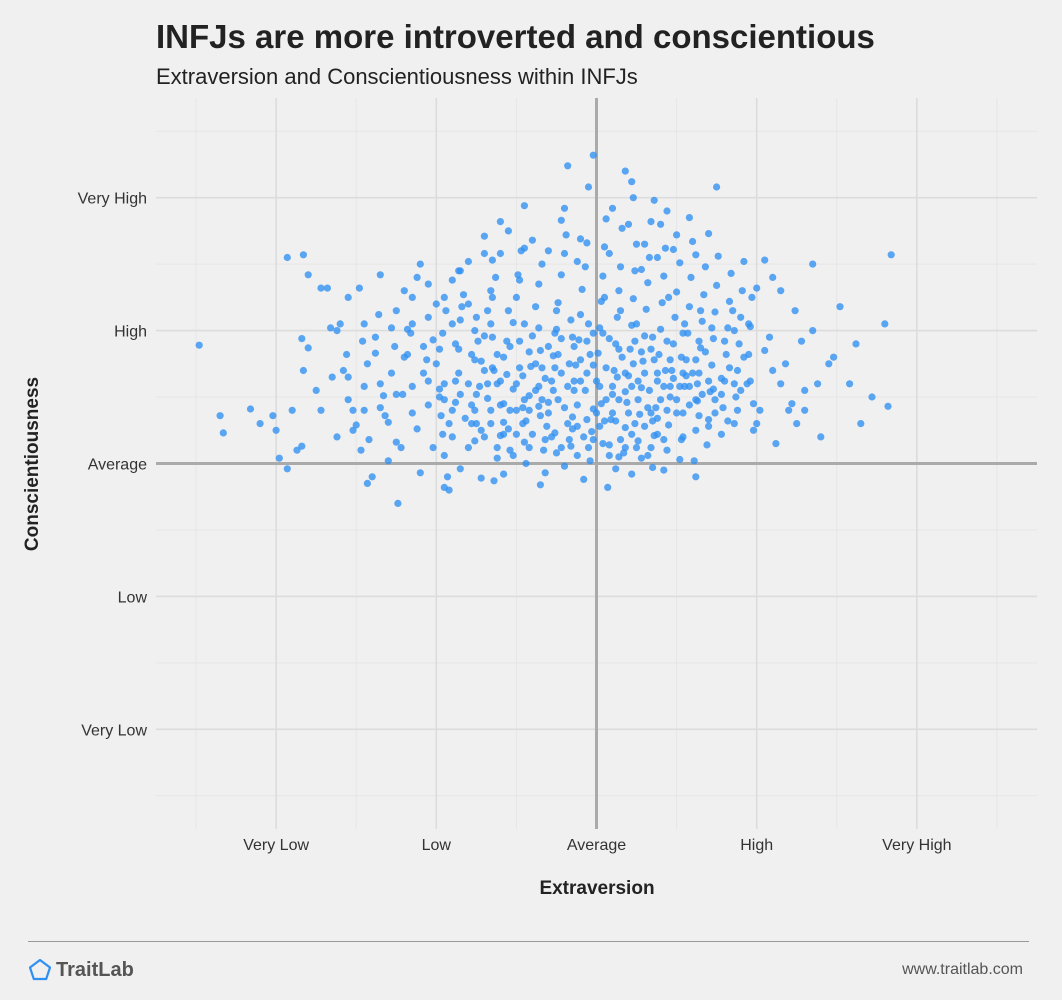 The width and height of the screenshot is (1062, 1000). I want to click on y-axis-label: Conscientiousness, so click(32, 464).